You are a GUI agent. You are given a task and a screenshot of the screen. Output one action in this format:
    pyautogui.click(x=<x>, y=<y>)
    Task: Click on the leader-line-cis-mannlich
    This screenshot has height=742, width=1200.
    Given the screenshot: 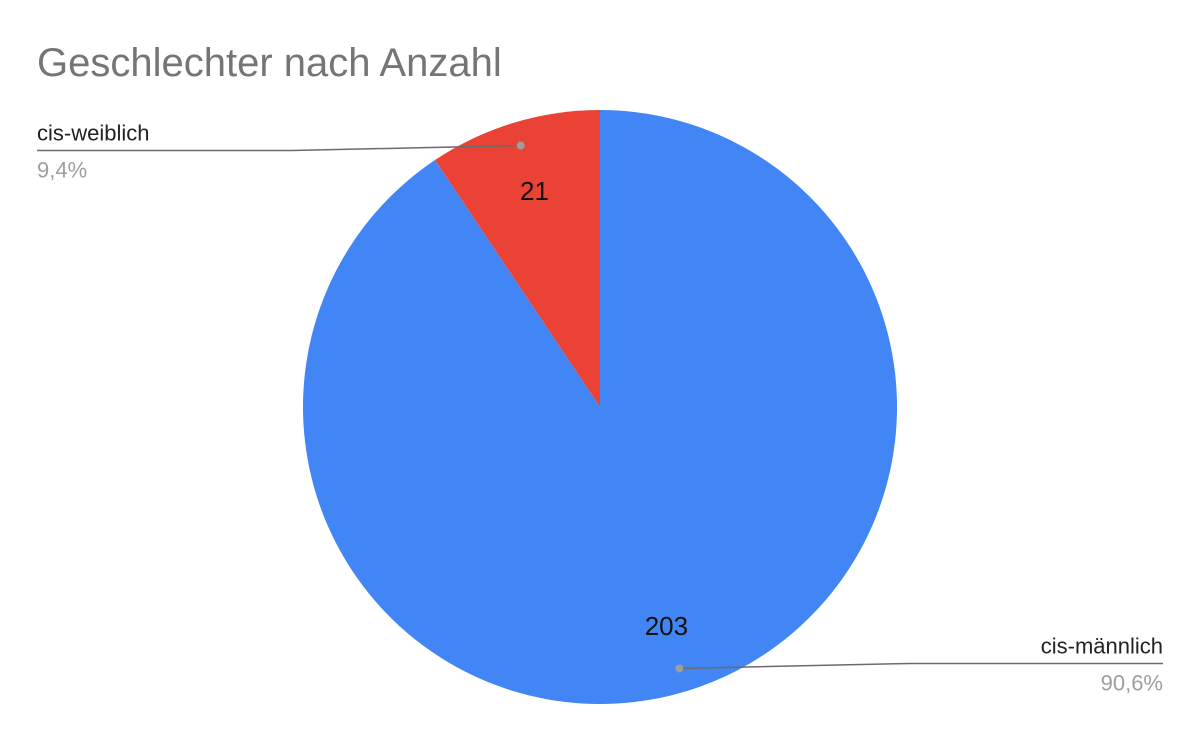 What is the action you would take?
    pyautogui.click(x=921, y=666)
    